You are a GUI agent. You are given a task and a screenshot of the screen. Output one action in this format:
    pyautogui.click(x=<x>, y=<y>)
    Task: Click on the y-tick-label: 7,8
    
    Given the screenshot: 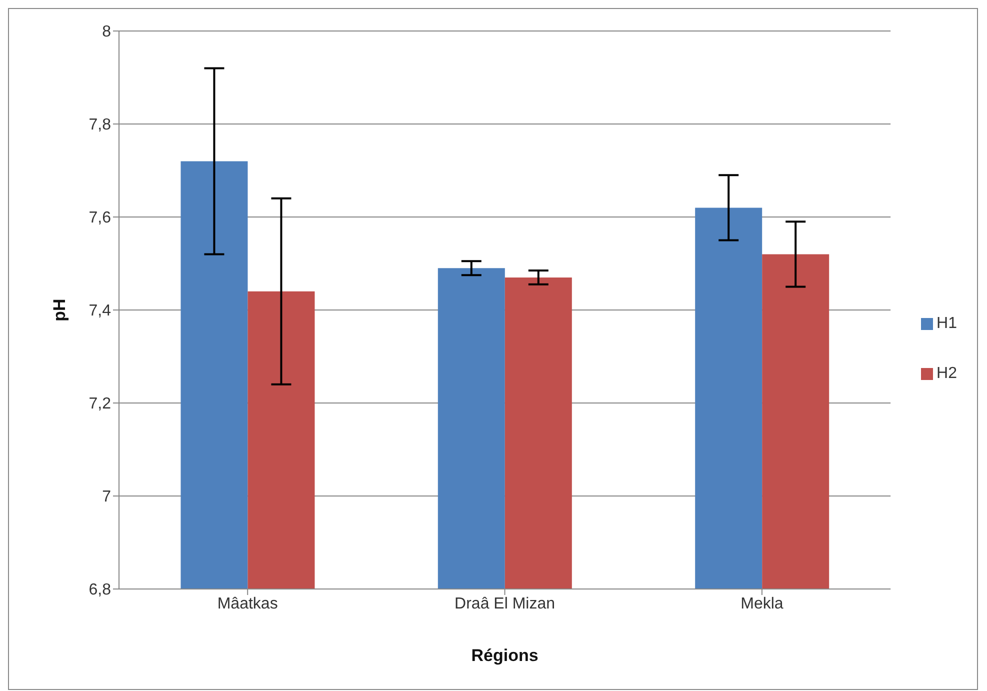 What is the action you would take?
    pyautogui.click(x=100, y=125)
    